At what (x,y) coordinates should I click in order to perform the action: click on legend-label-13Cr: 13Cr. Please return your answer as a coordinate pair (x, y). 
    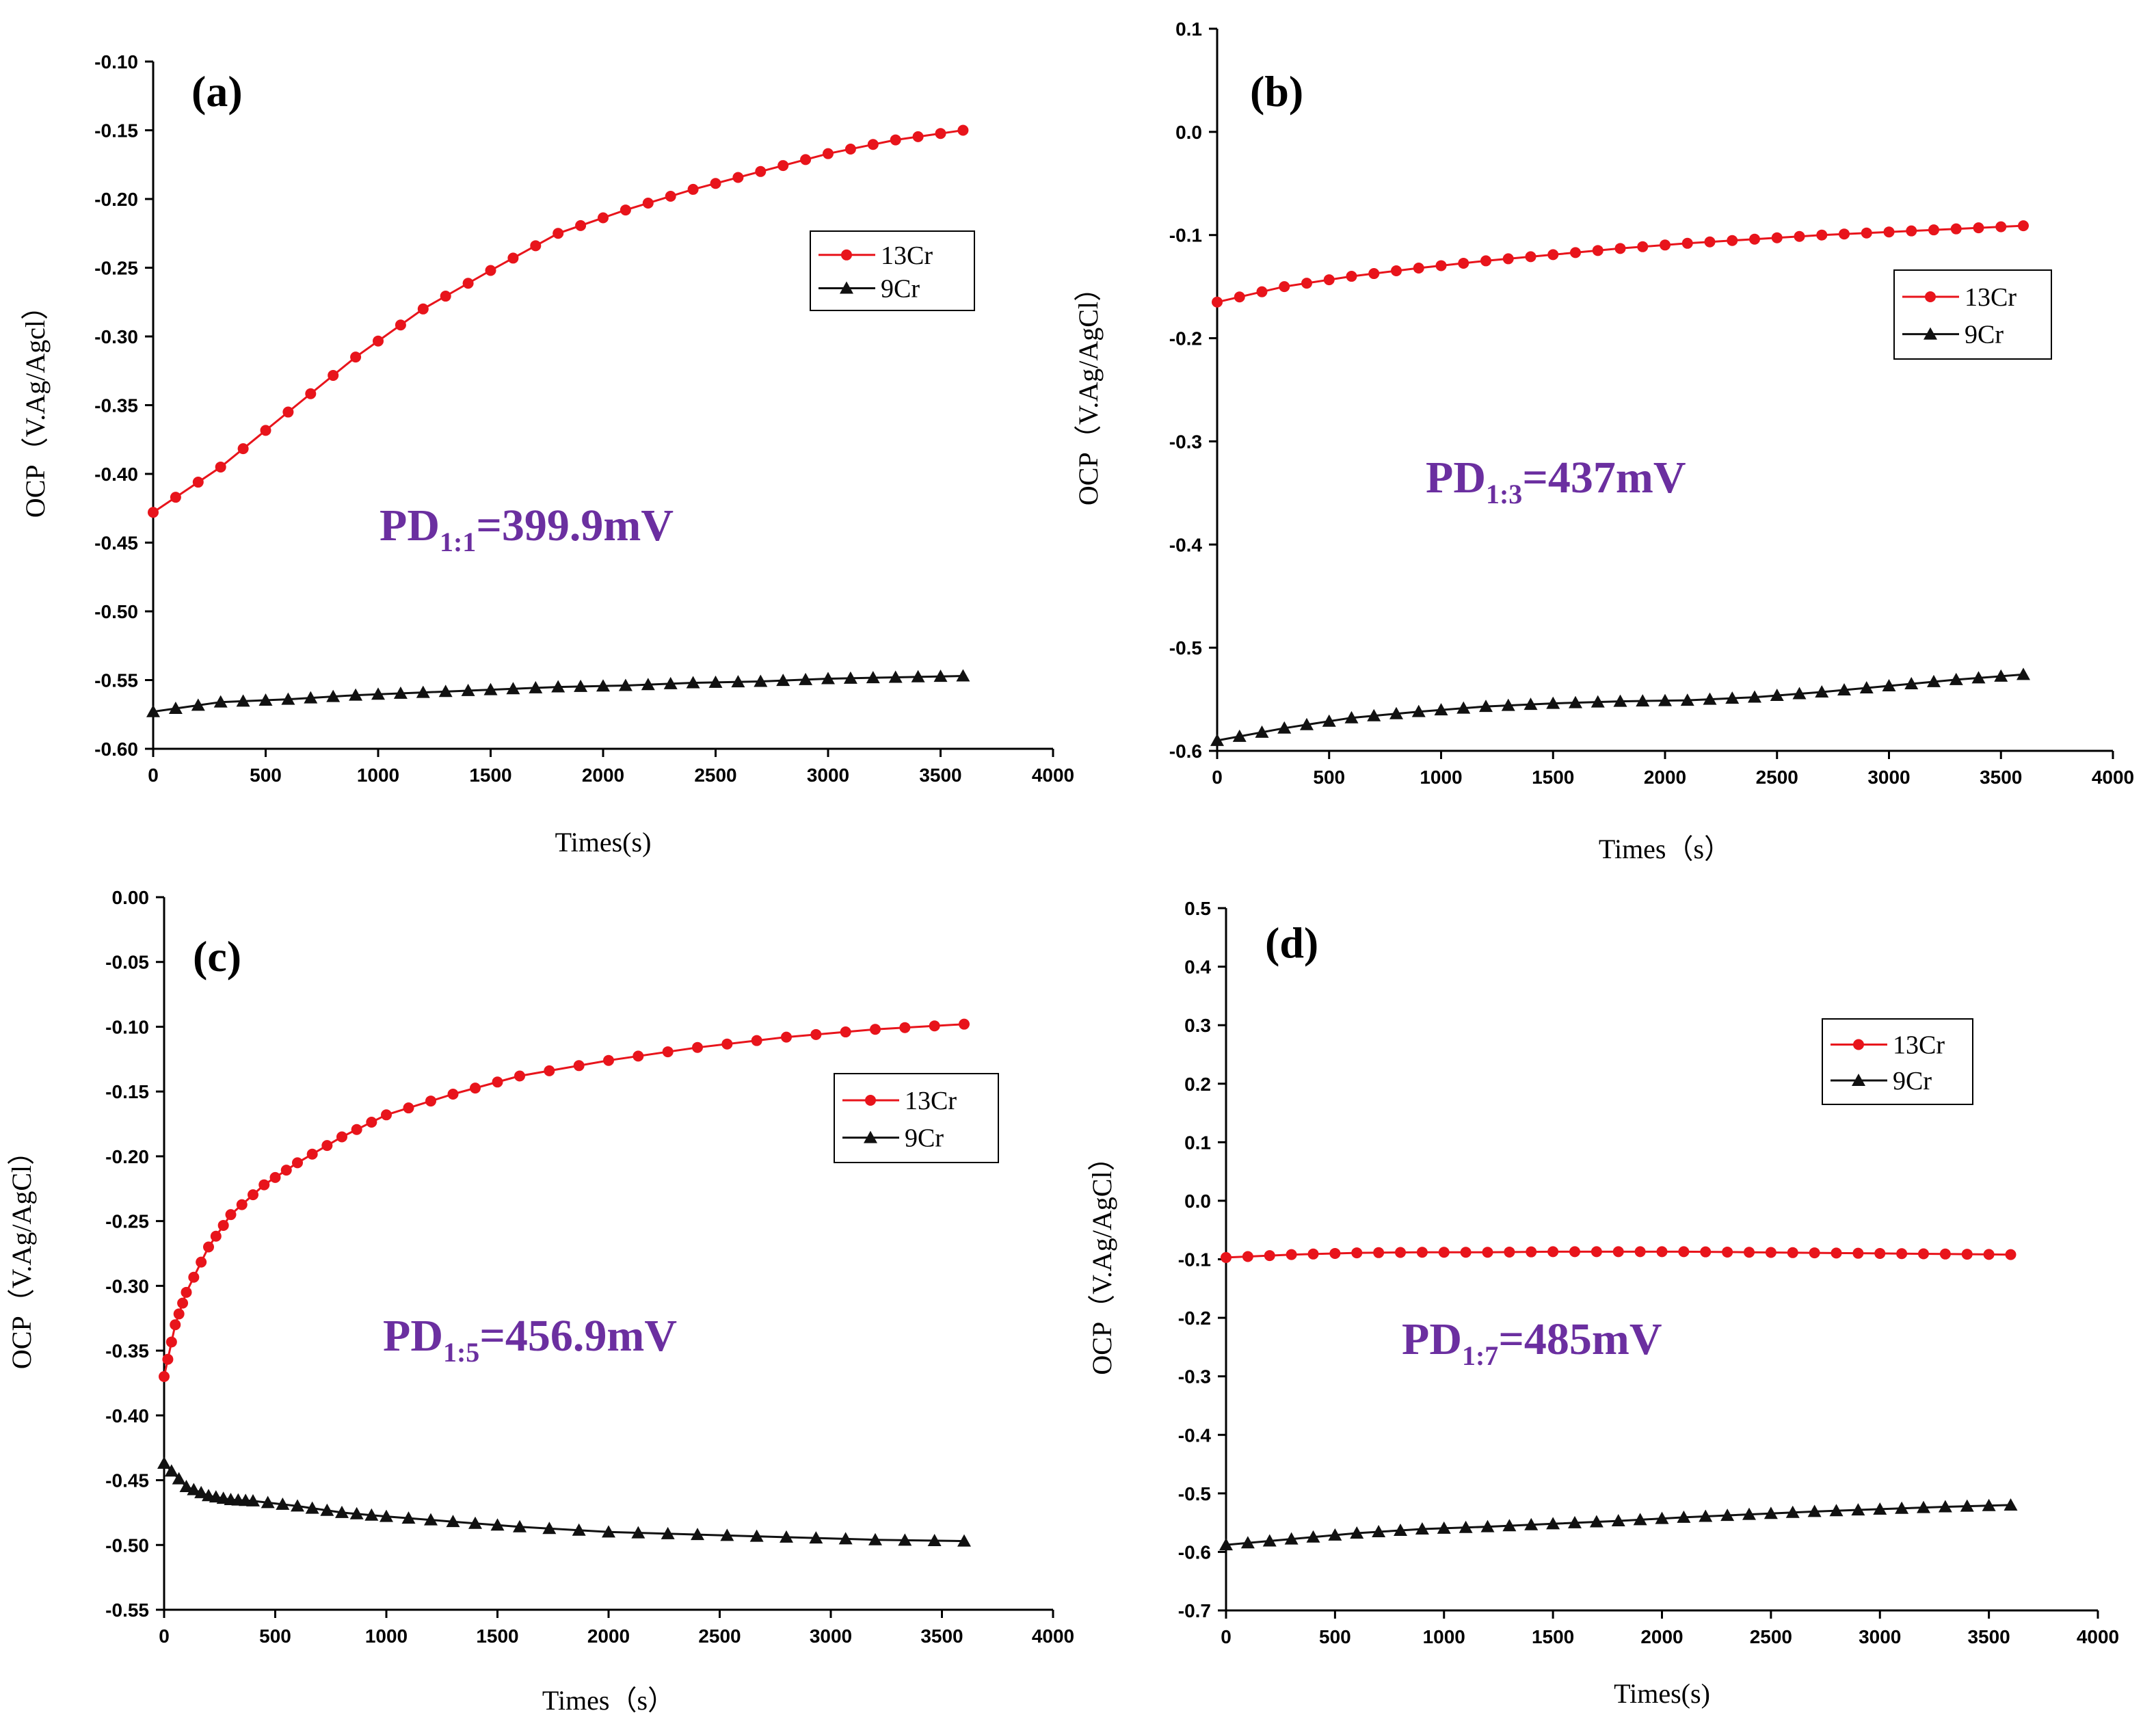
    Looking at the image, I should click on (907, 255).